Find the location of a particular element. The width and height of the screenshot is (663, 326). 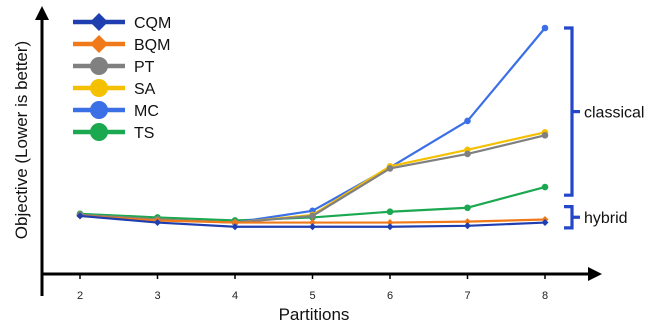

legend-label: TS is located at coordinates (144, 133).